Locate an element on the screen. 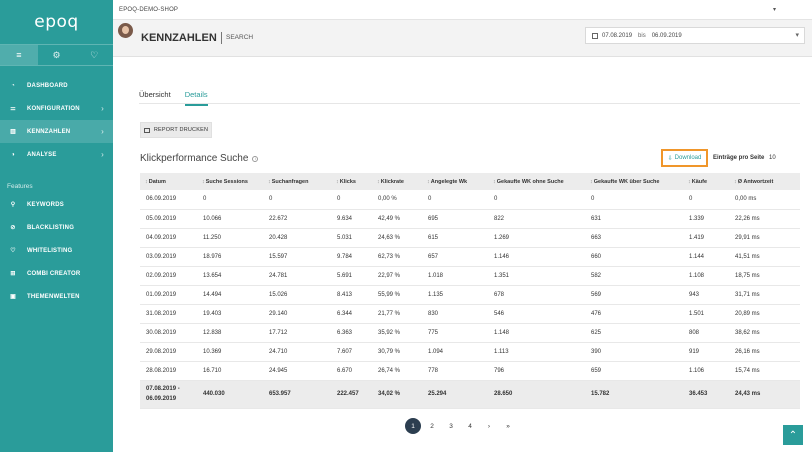  column-header-label: Klicks is located at coordinates (347, 181).